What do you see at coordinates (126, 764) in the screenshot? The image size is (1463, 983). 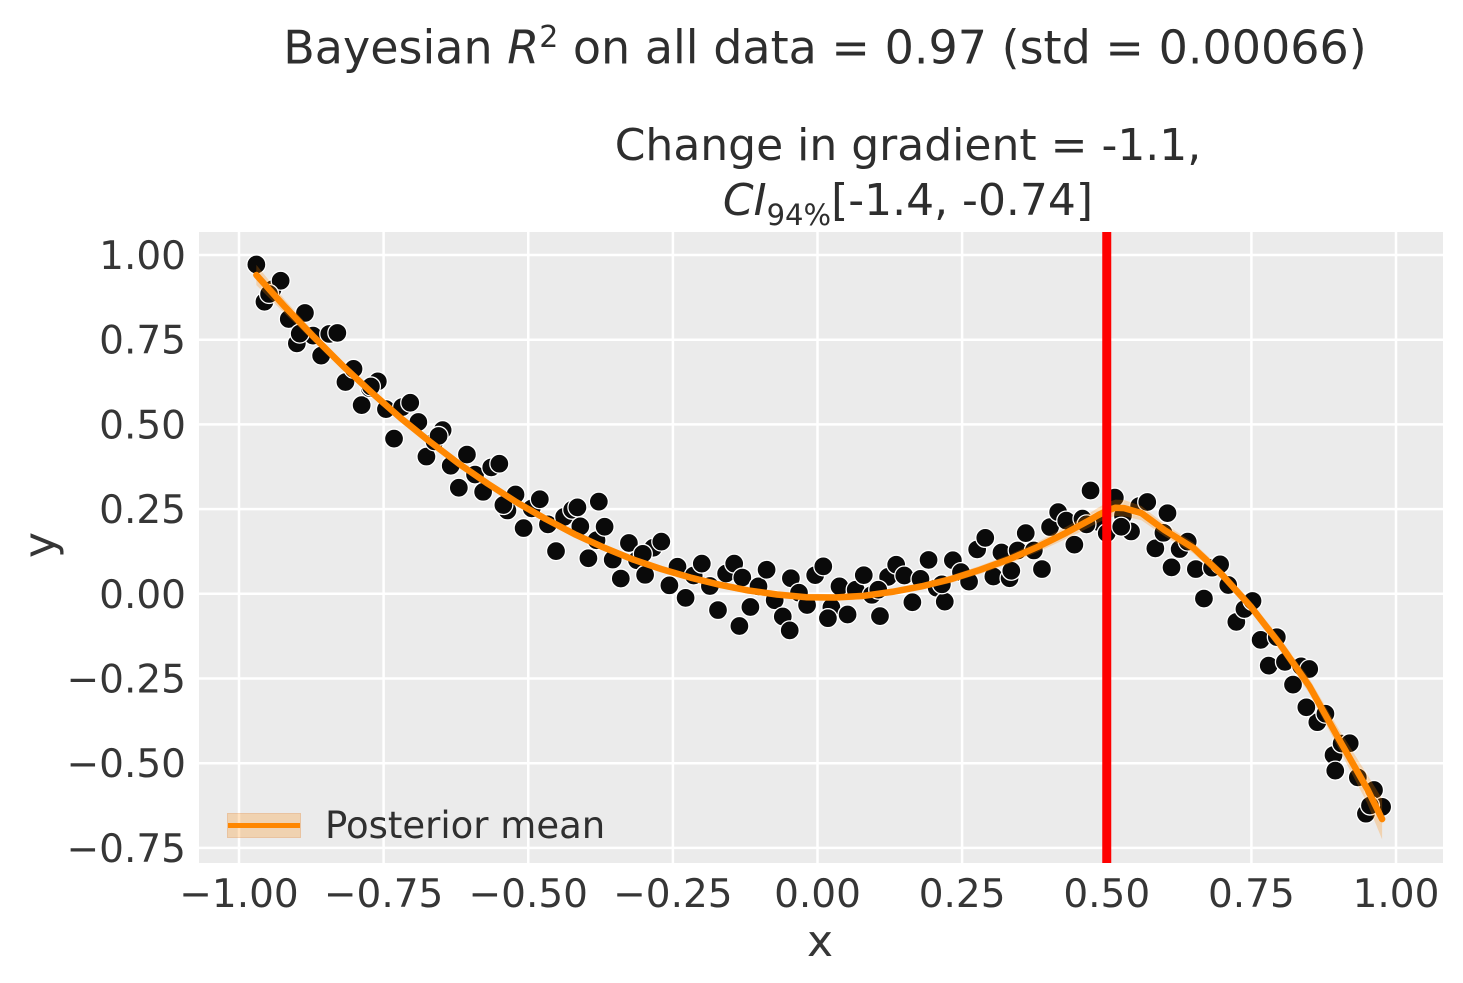 I see `y-tick-label: −0.50` at bounding box center [126, 764].